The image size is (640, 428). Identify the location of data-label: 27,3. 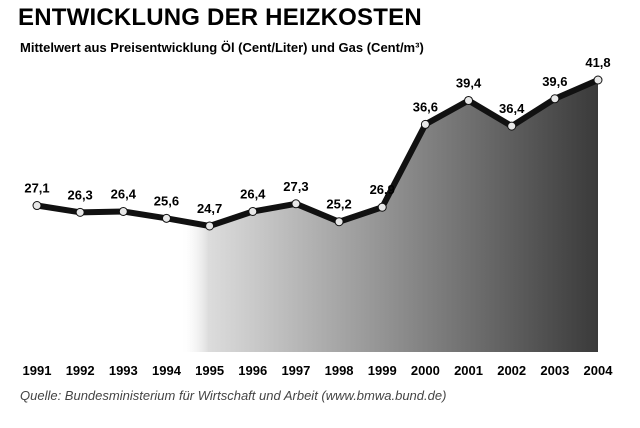
(295, 186).